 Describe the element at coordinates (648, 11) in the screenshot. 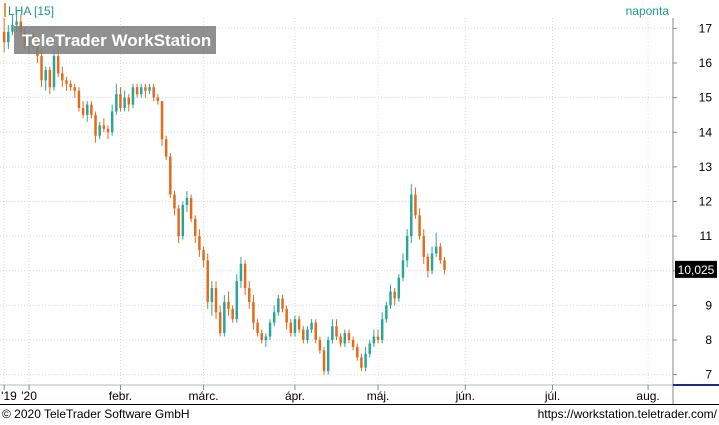

I see `period-label: naponta` at that location.